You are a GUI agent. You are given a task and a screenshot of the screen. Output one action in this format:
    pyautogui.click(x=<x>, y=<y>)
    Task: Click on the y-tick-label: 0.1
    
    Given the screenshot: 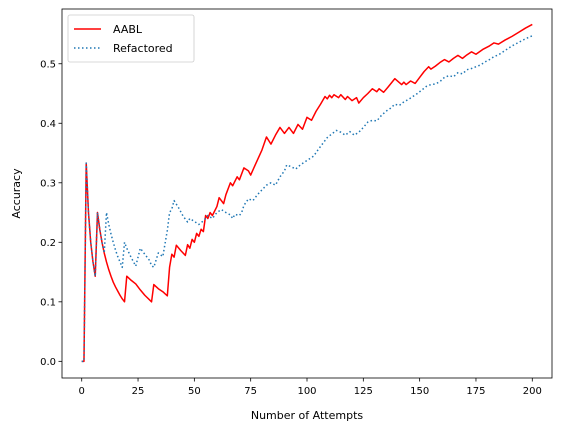 What is the action you would take?
    pyautogui.click(x=48, y=302)
    